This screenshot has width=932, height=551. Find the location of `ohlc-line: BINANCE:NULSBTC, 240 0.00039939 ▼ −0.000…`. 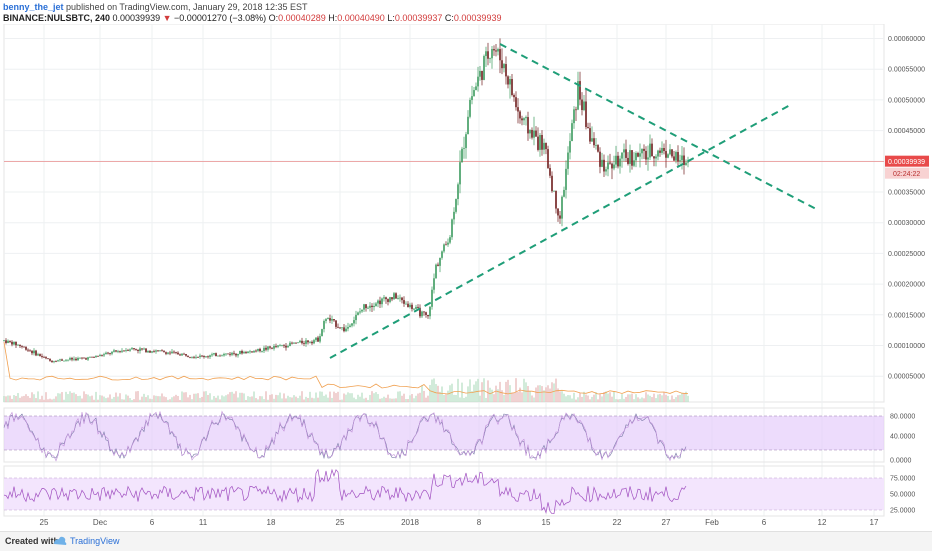

ohlc-line: BINANCE:NULSBTC, 240 0.00039939 ▼ −0.000… is located at coordinates (252, 18).